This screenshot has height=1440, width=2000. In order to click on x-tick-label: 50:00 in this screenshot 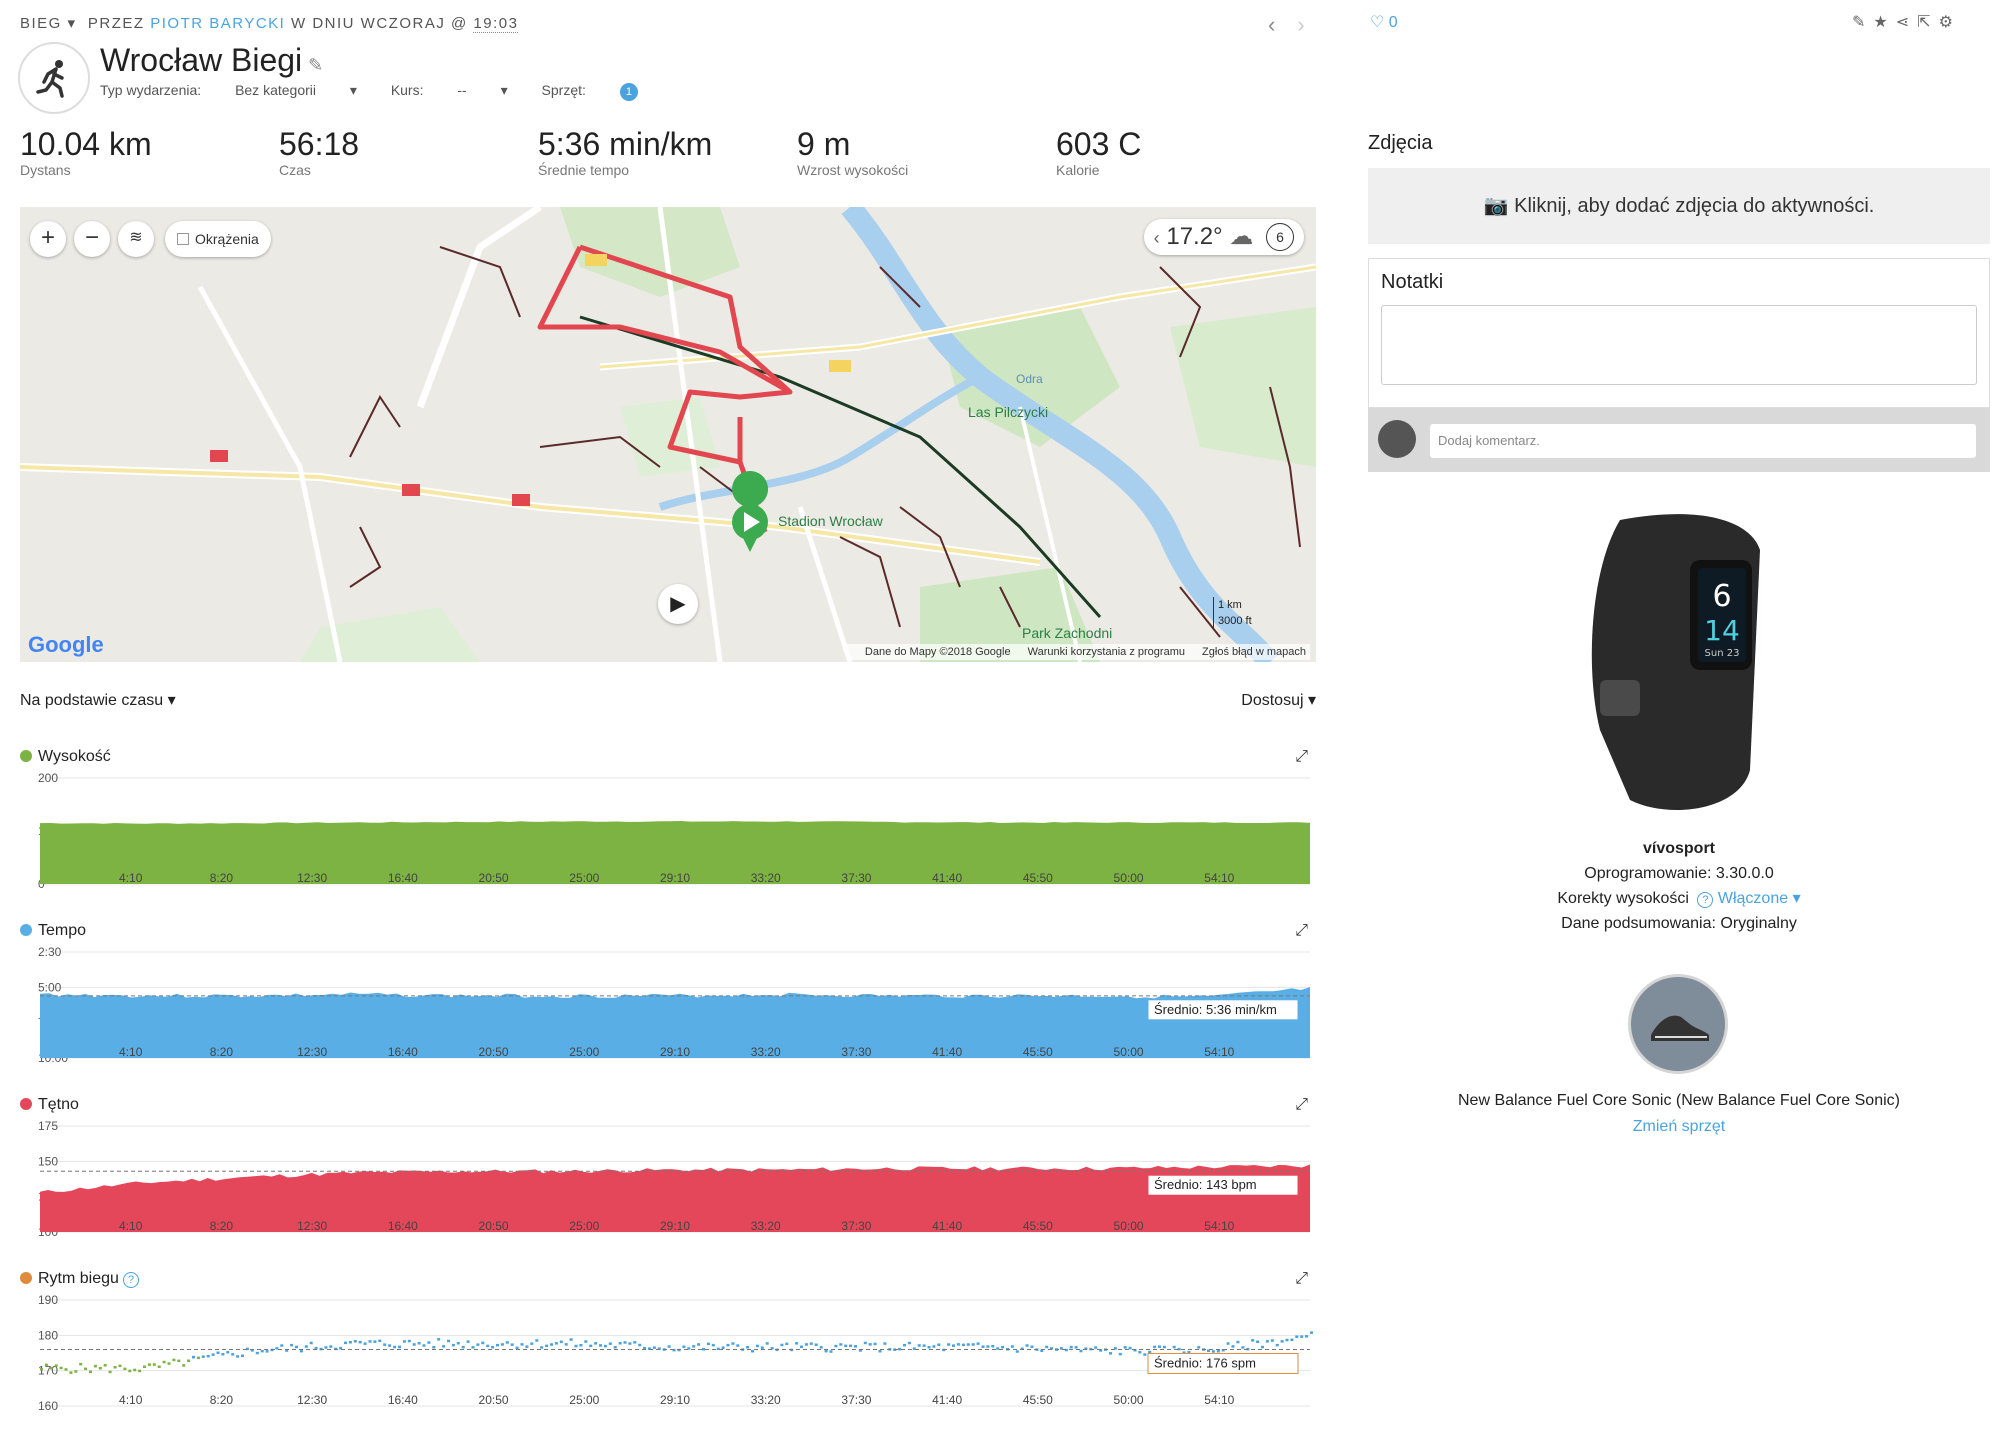, I will do `click(1129, 1226)`.